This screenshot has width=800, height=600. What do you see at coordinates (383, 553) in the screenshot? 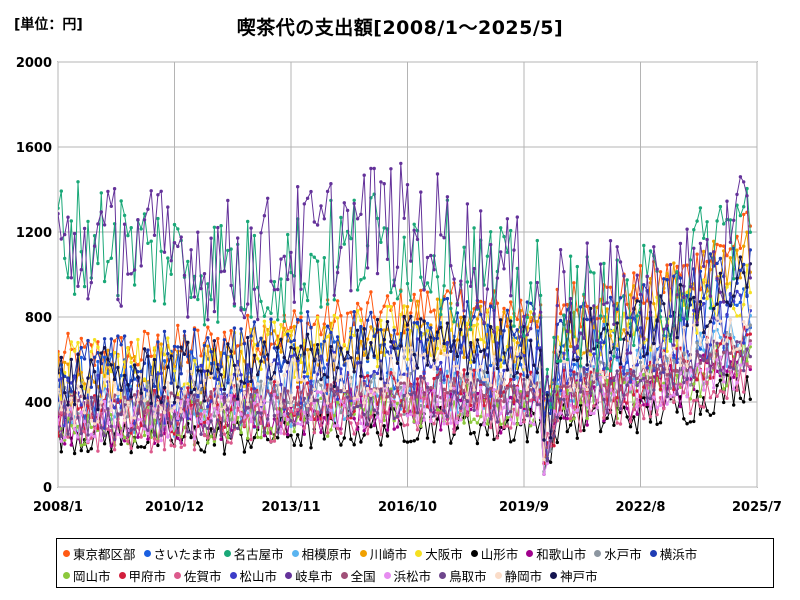
I see `legend-item: 川崎市` at bounding box center [383, 553].